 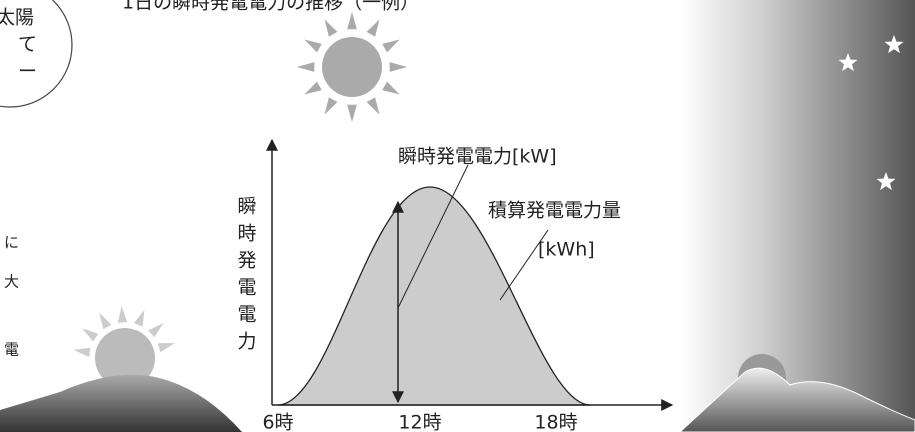 What do you see at coordinates (270, 7) in the screenshot?
I see `title: 1日の瞬時発電電力の推移（一例）` at bounding box center [270, 7].